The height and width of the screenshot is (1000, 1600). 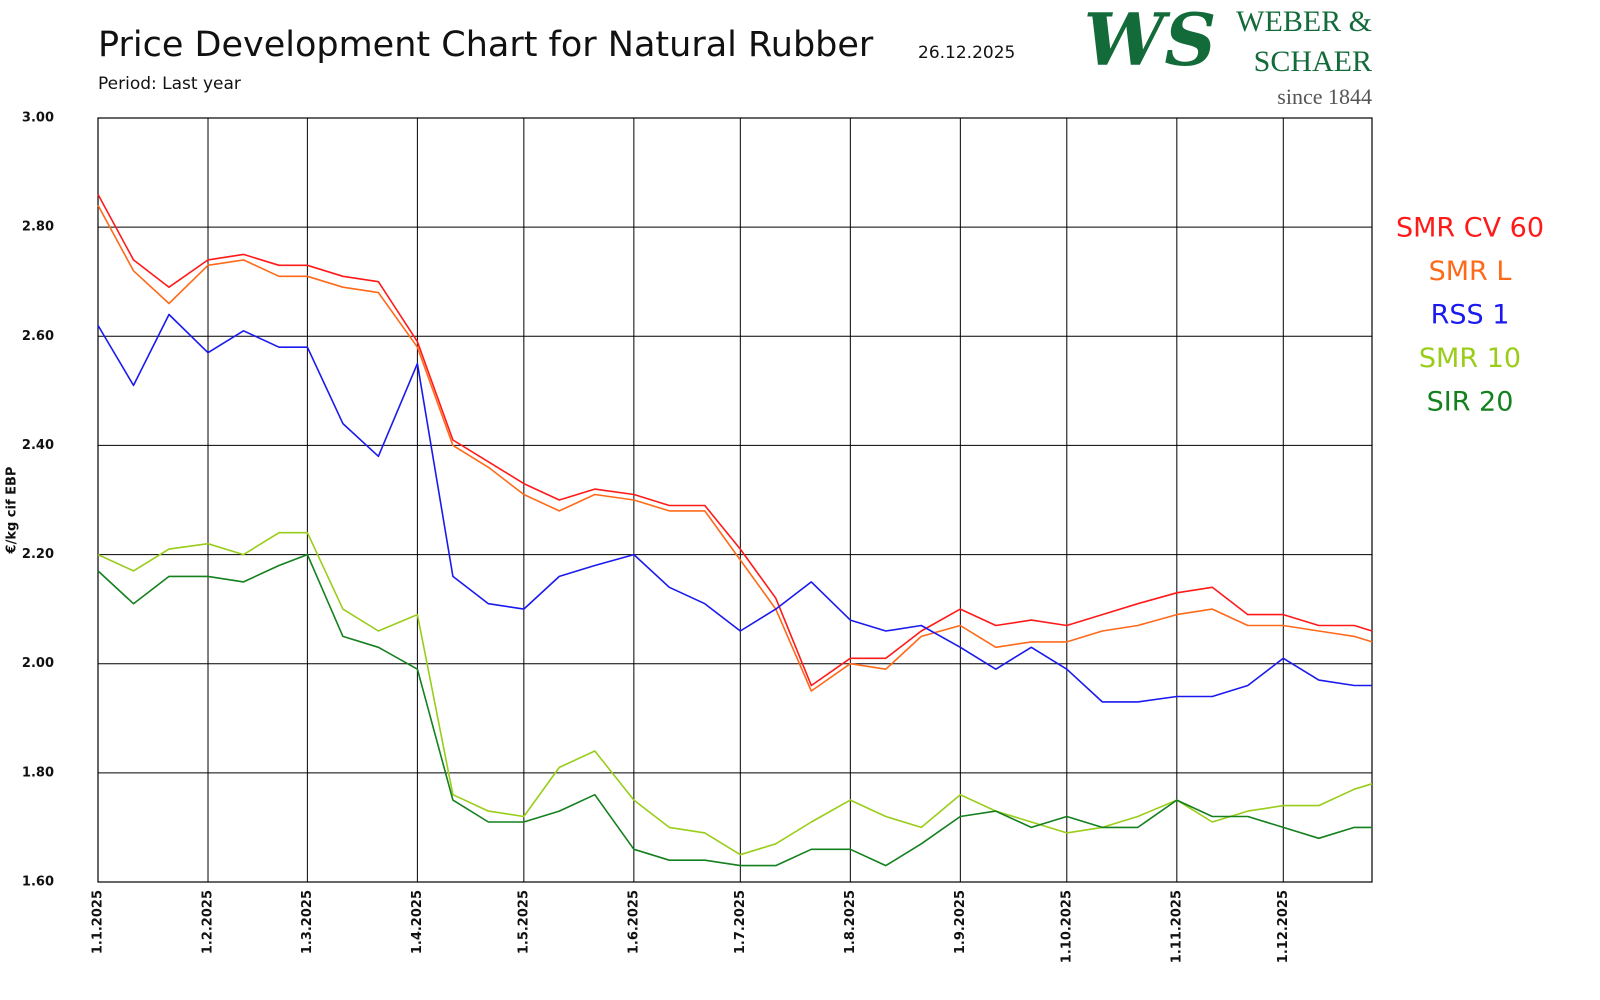 I want to click on legend-entry: SMR 10, so click(x=1470, y=358).